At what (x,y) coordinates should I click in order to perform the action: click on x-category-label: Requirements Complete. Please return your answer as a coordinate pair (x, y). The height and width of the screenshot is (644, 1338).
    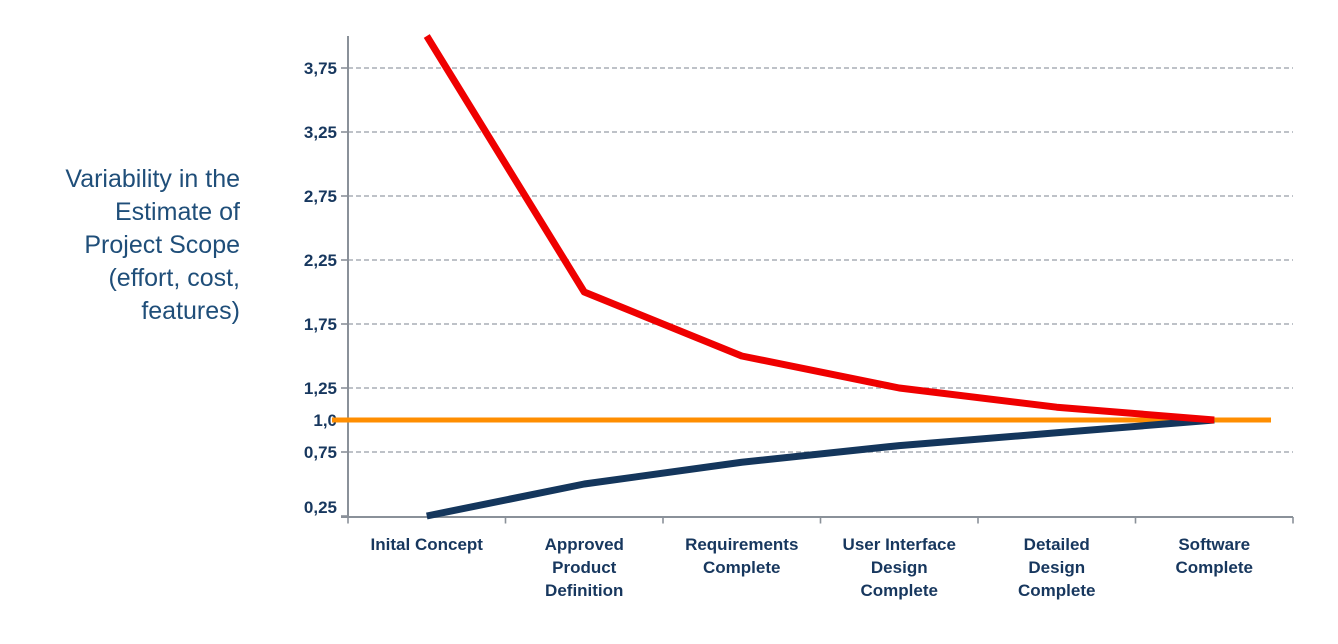
    Looking at the image, I should click on (741, 556).